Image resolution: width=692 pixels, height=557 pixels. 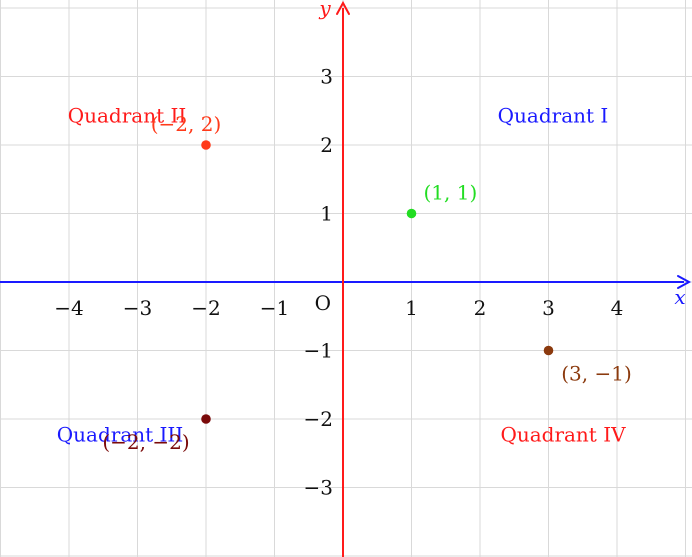 I want to click on x-tick-label: 3, so click(x=548, y=308).